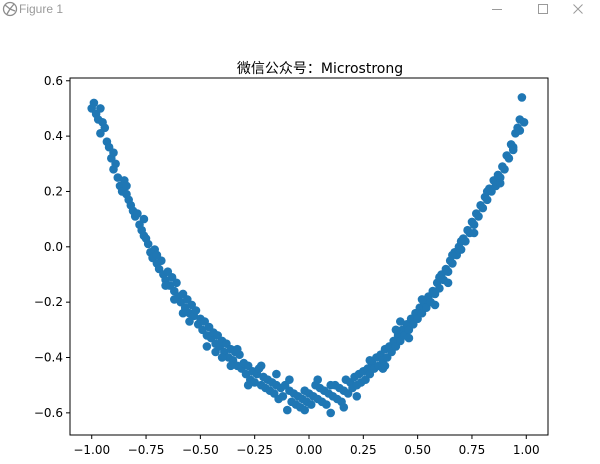 The width and height of the screenshot is (600, 464). Describe the element at coordinates (53, 191) in the screenshot. I see `y-tick-label: 0.2` at that location.